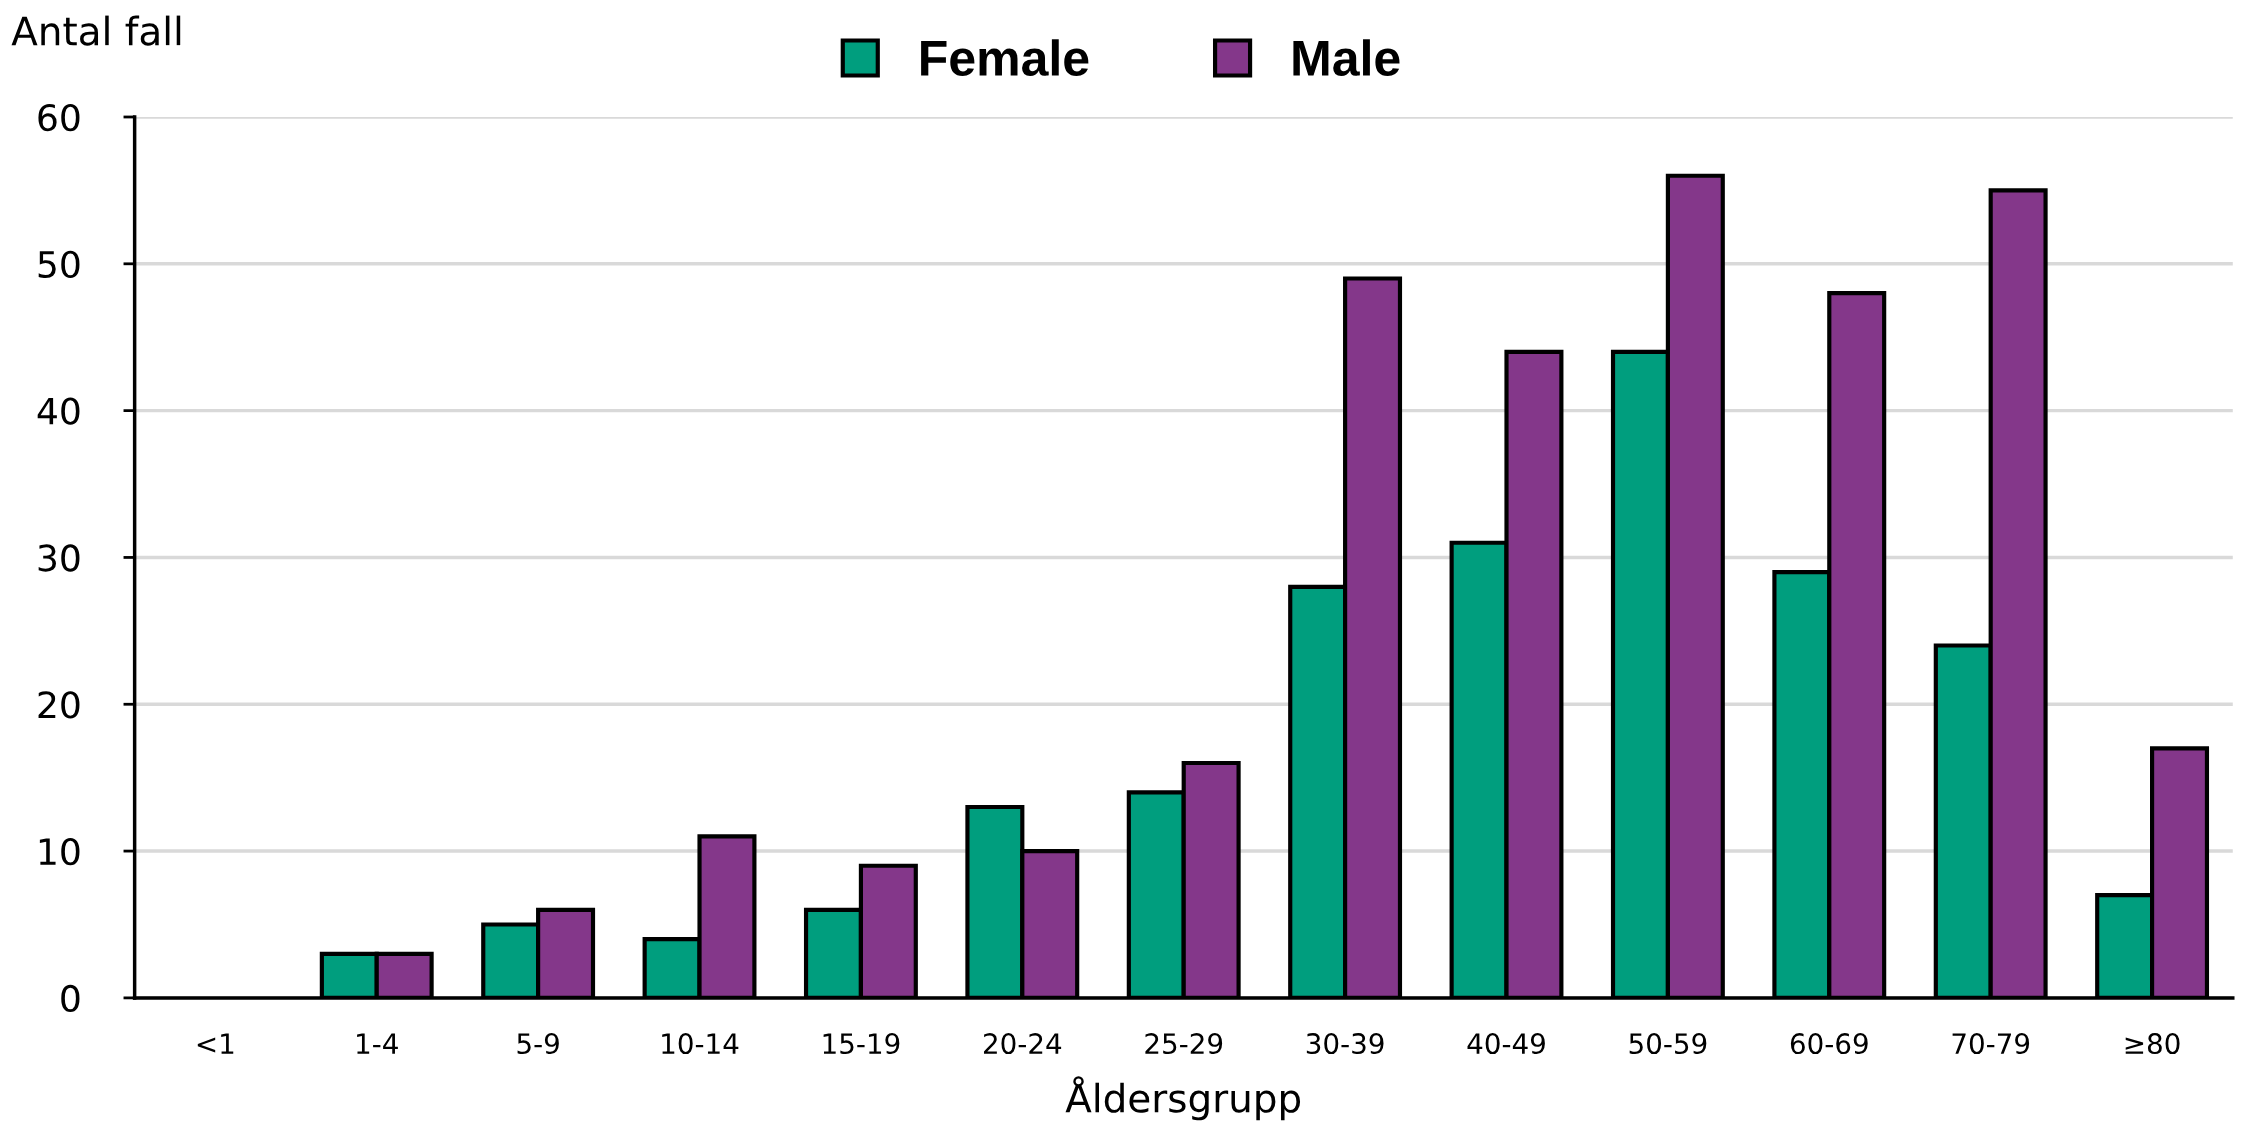 Image resolution: width=2244 pixels, height=1147 pixels. Describe the element at coordinates (59, 705) in the screenshot. I see `y-tick-label: 20` at that location.